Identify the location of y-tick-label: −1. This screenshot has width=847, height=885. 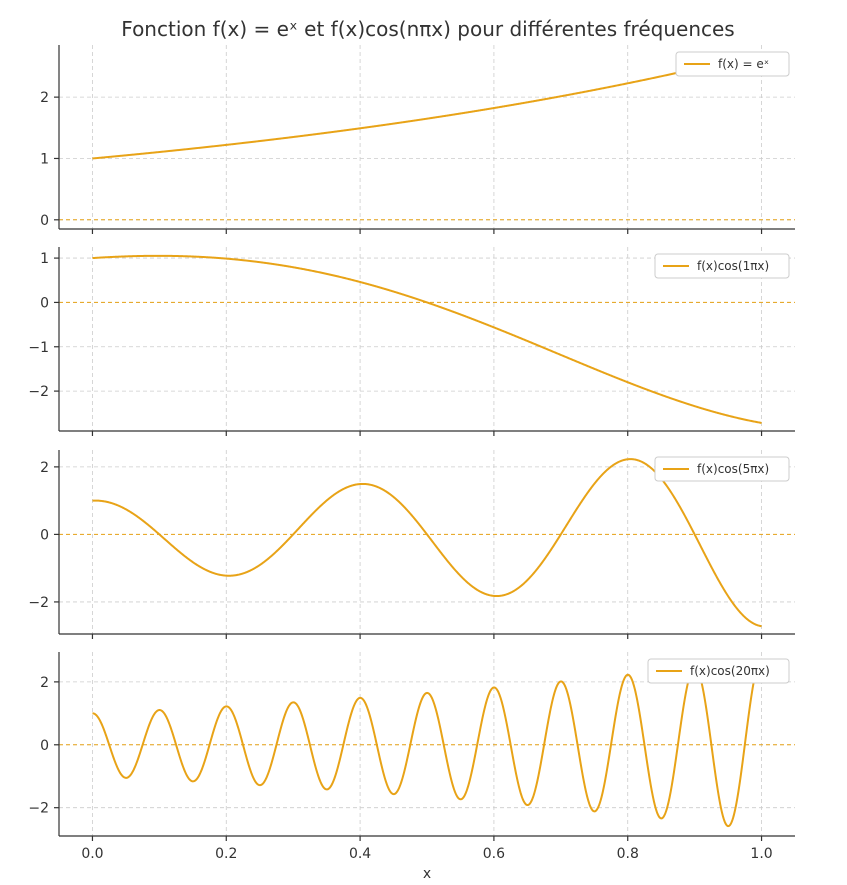
(38, 348).